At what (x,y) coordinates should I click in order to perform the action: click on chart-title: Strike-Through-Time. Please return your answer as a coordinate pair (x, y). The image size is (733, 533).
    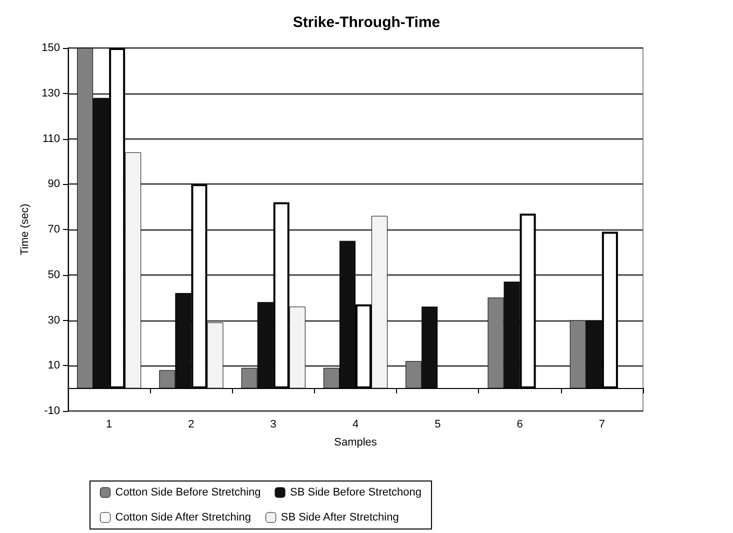
    Looking at the image, I should click on (366, 22).